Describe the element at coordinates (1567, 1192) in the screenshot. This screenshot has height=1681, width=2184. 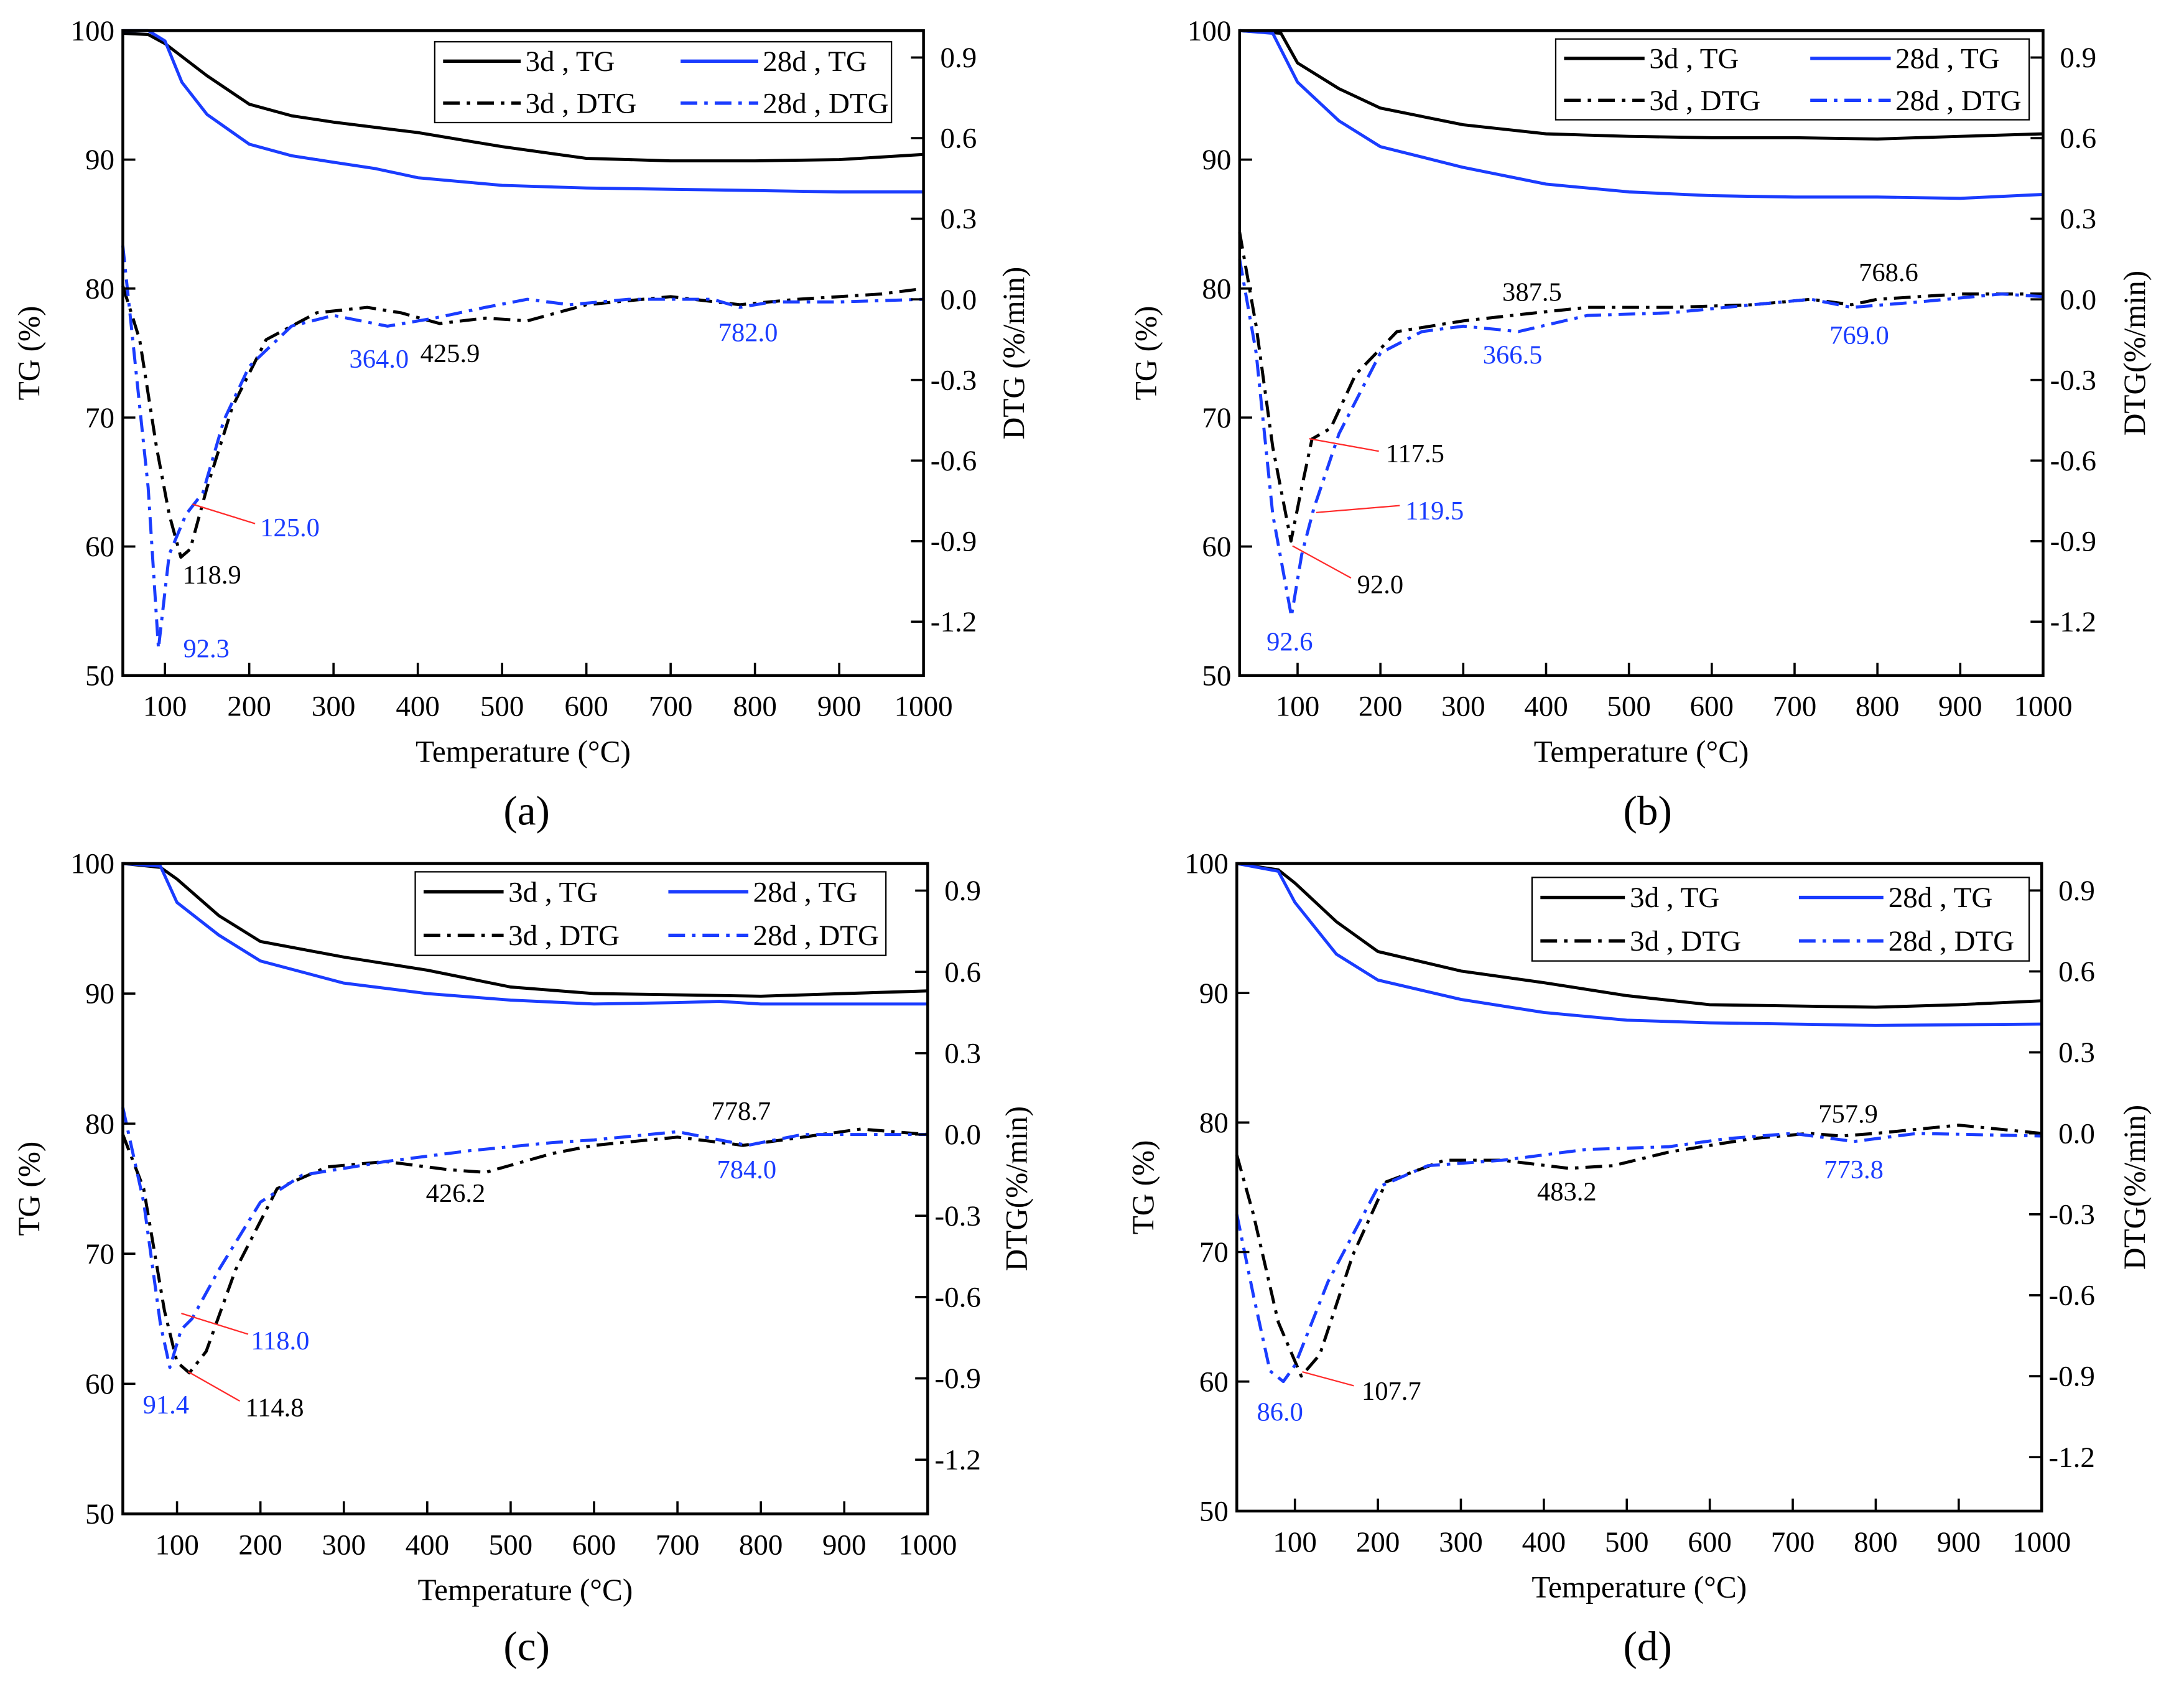
I see `peak-annotation: 483.2` at that location.